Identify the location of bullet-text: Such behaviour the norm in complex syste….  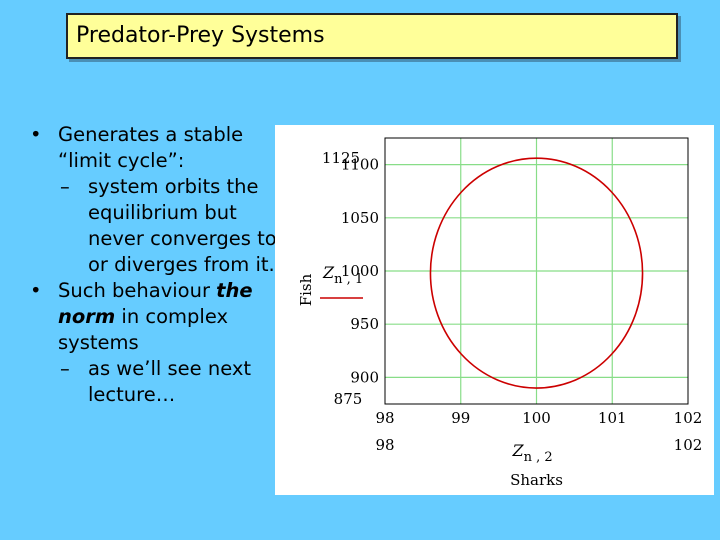
(155, 316).